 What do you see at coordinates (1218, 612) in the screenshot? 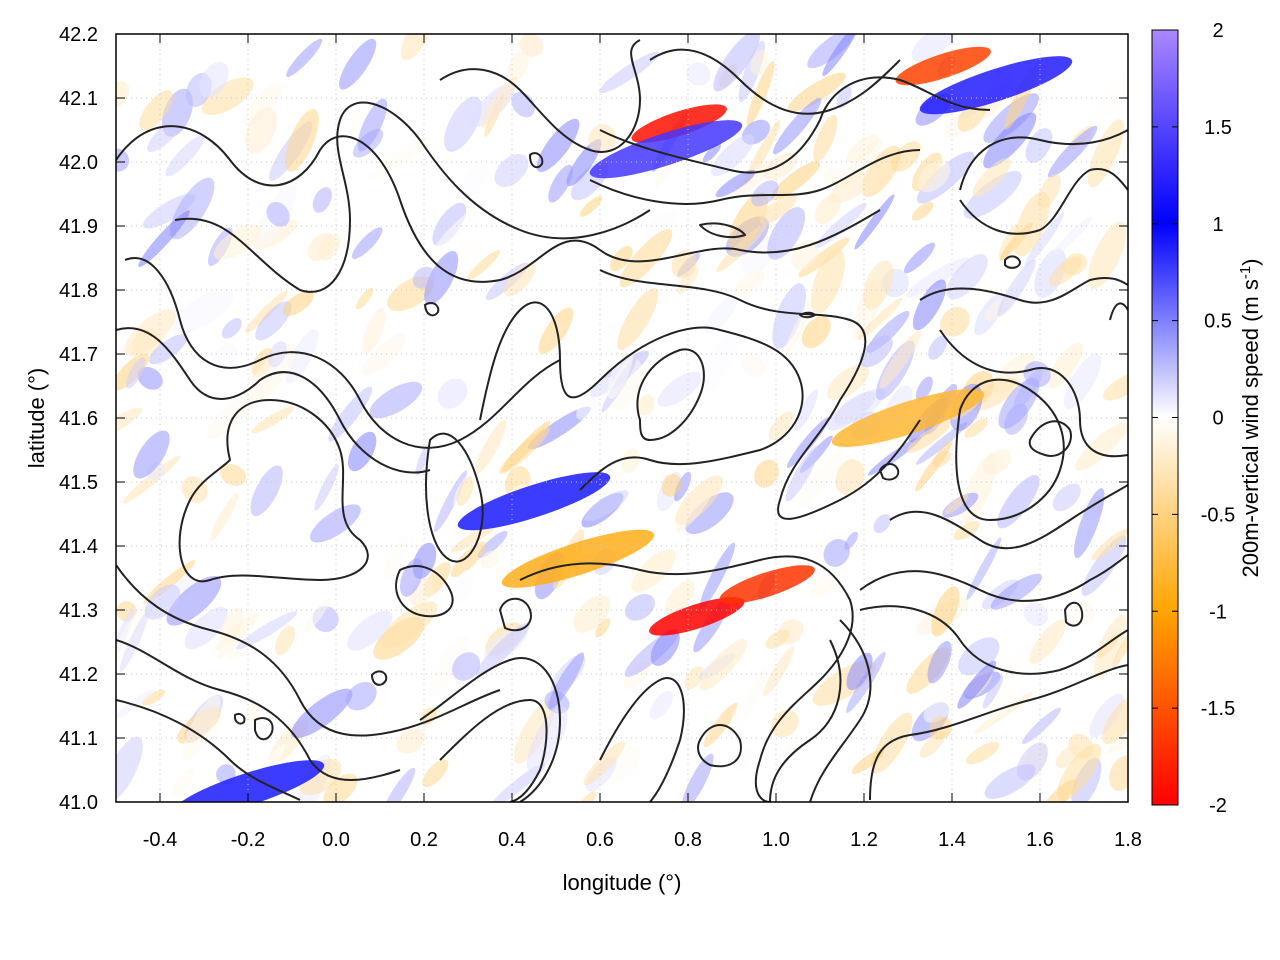
I see `colorbar-tick-label: -1` at bounding box center [1218, 612].